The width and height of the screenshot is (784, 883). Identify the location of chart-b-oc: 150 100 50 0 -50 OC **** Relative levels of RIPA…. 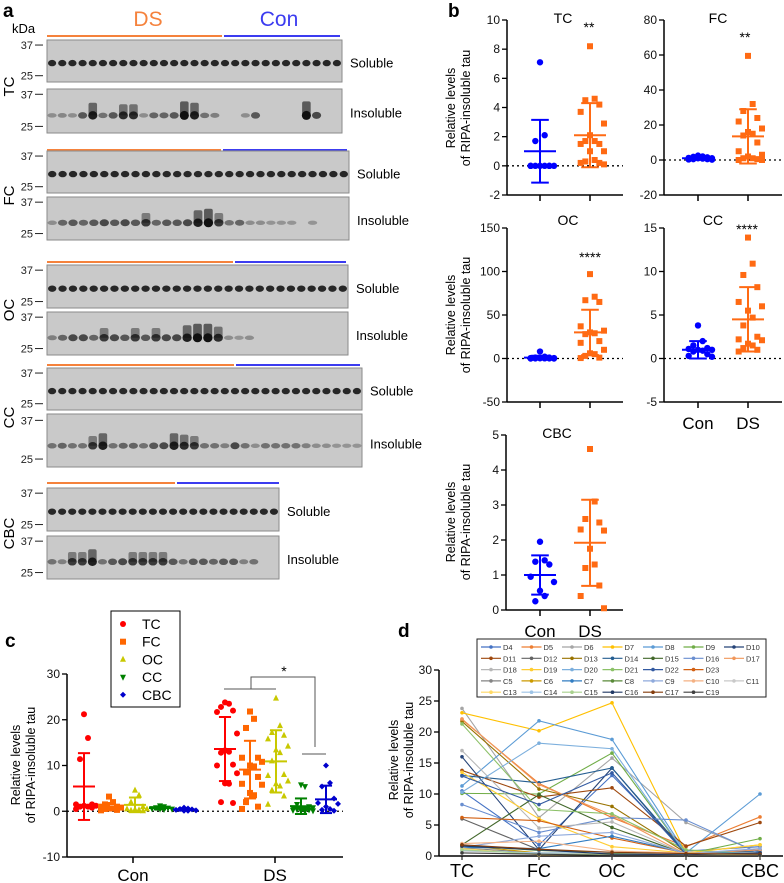
(533, 310).